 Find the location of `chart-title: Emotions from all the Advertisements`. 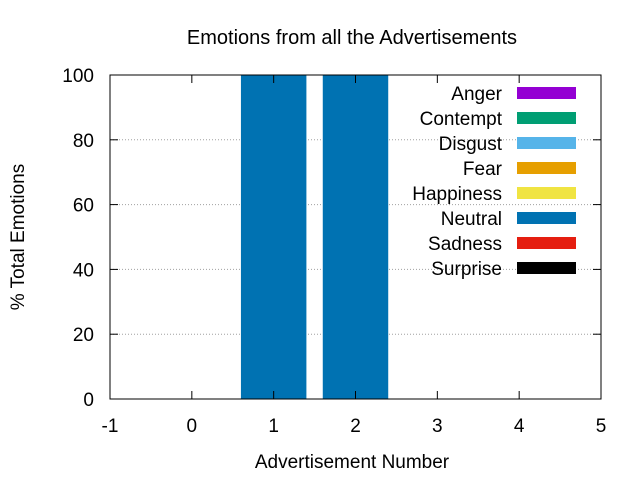

chart-title: Emotions from all the Advertisements is located at coordinates (352, 38).